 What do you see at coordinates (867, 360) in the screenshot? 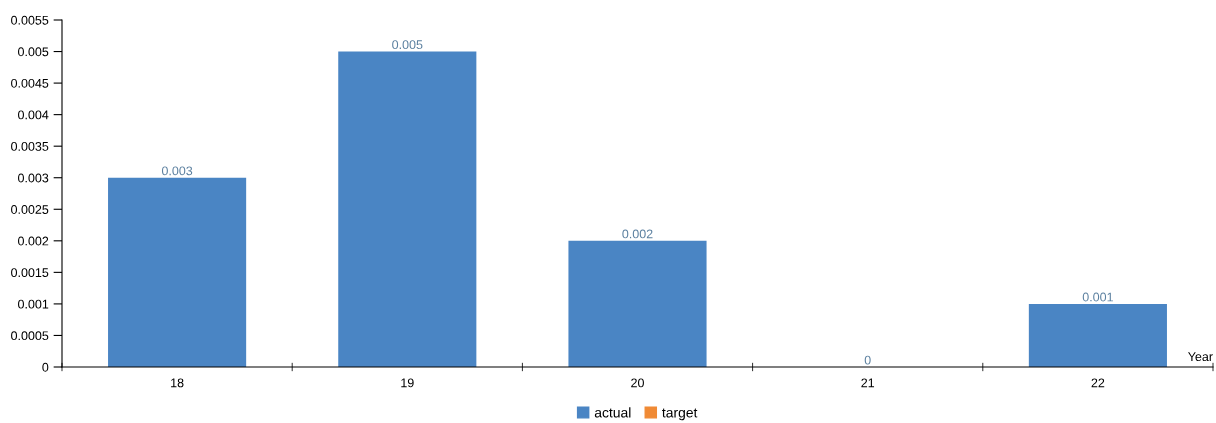
I see `data-label: 0` at bounding box center [867, 360].